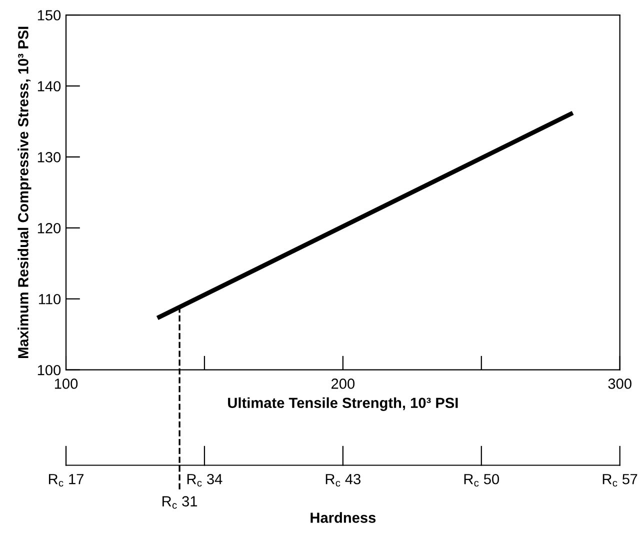  I want to click on category-label: R$_{c}$ 17, so click(66, 480).